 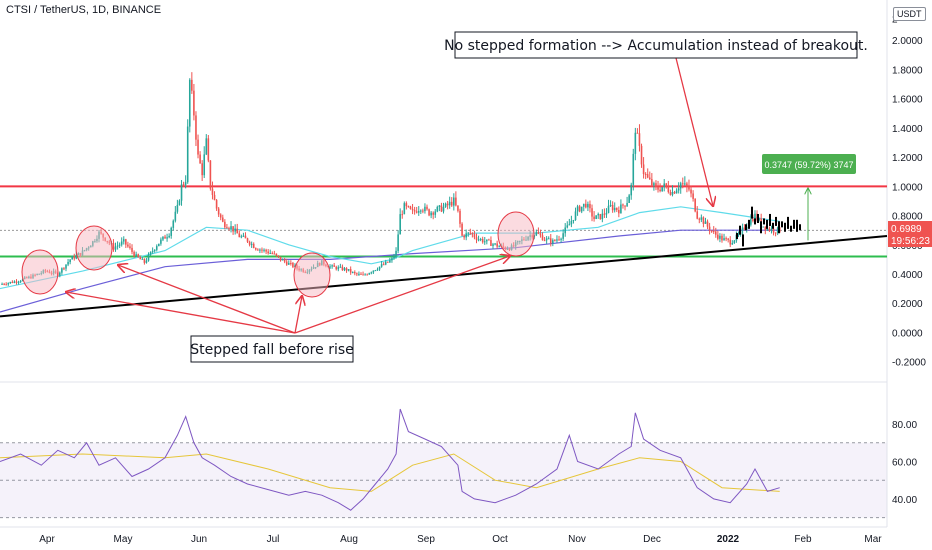 I want to click on time-tick-label: Dec, so click(x=652, y=539).